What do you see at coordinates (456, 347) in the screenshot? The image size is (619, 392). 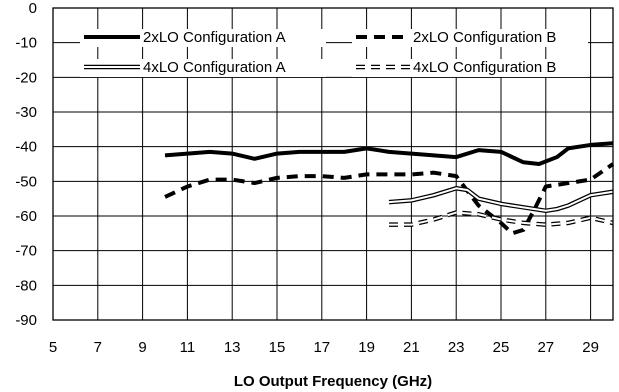 I see `x-tick-label: 23` at bounding box center [456, 347].